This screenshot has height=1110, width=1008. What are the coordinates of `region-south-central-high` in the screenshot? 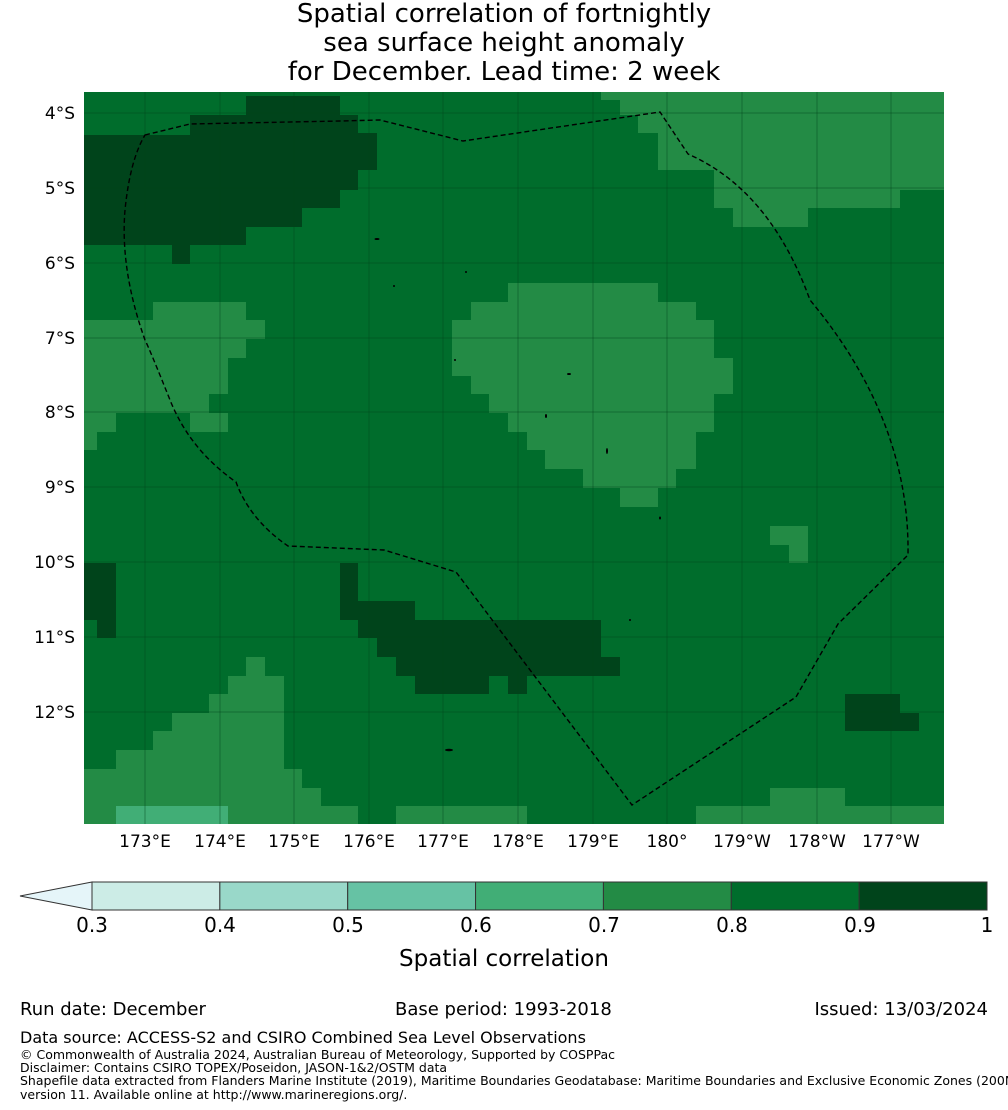 It's located at (480, 628).